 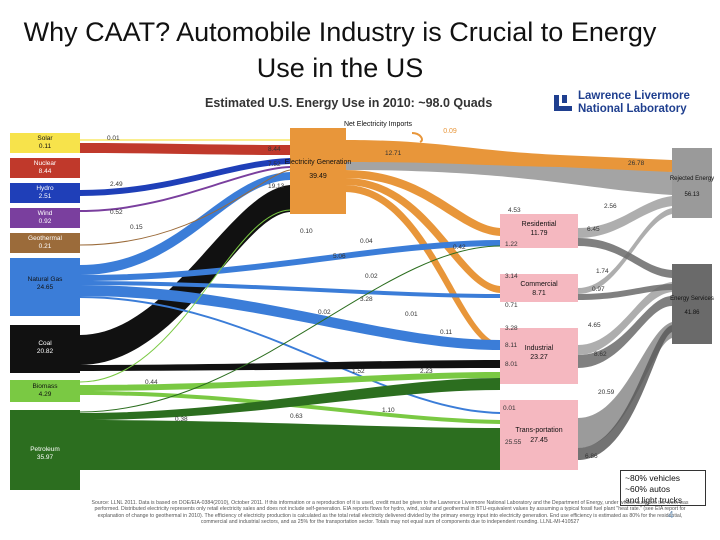 I want to click on source-petroleum-value: 35.97, so click(x=45, y=457).